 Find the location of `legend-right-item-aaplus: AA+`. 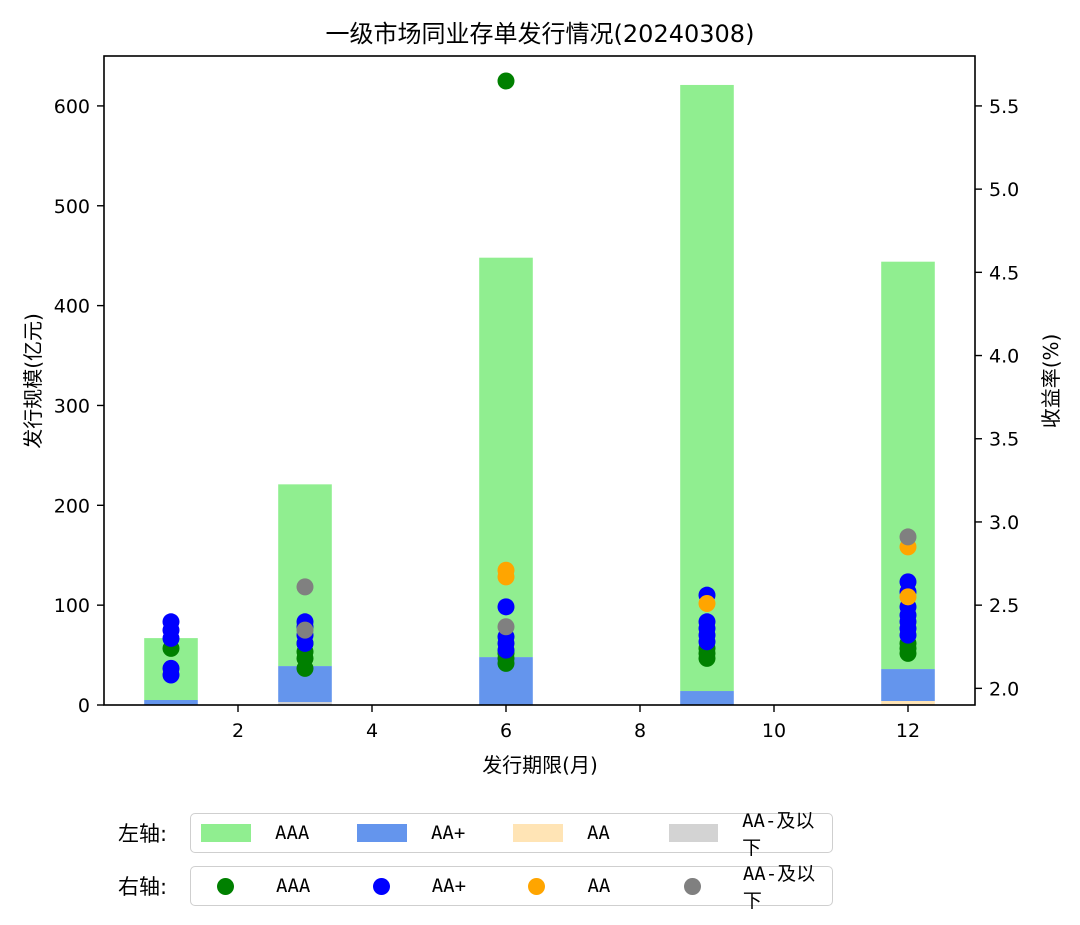

legend-right-item-aaplus: AA+ is located at coordinates (425, 886).